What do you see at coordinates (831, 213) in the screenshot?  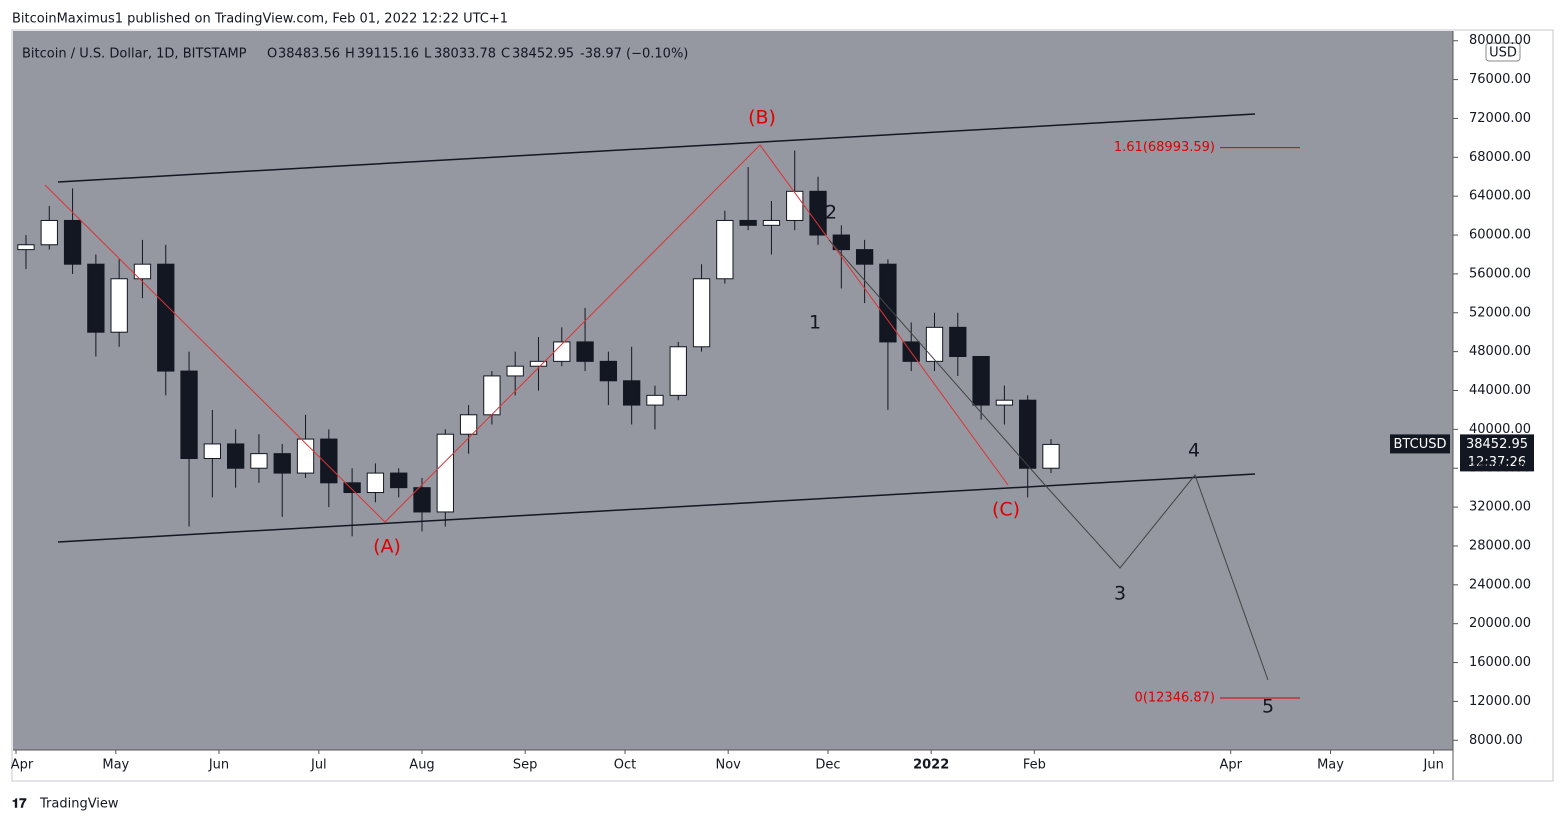 I see `wave-label: 2` at bounding box center [831, 213].